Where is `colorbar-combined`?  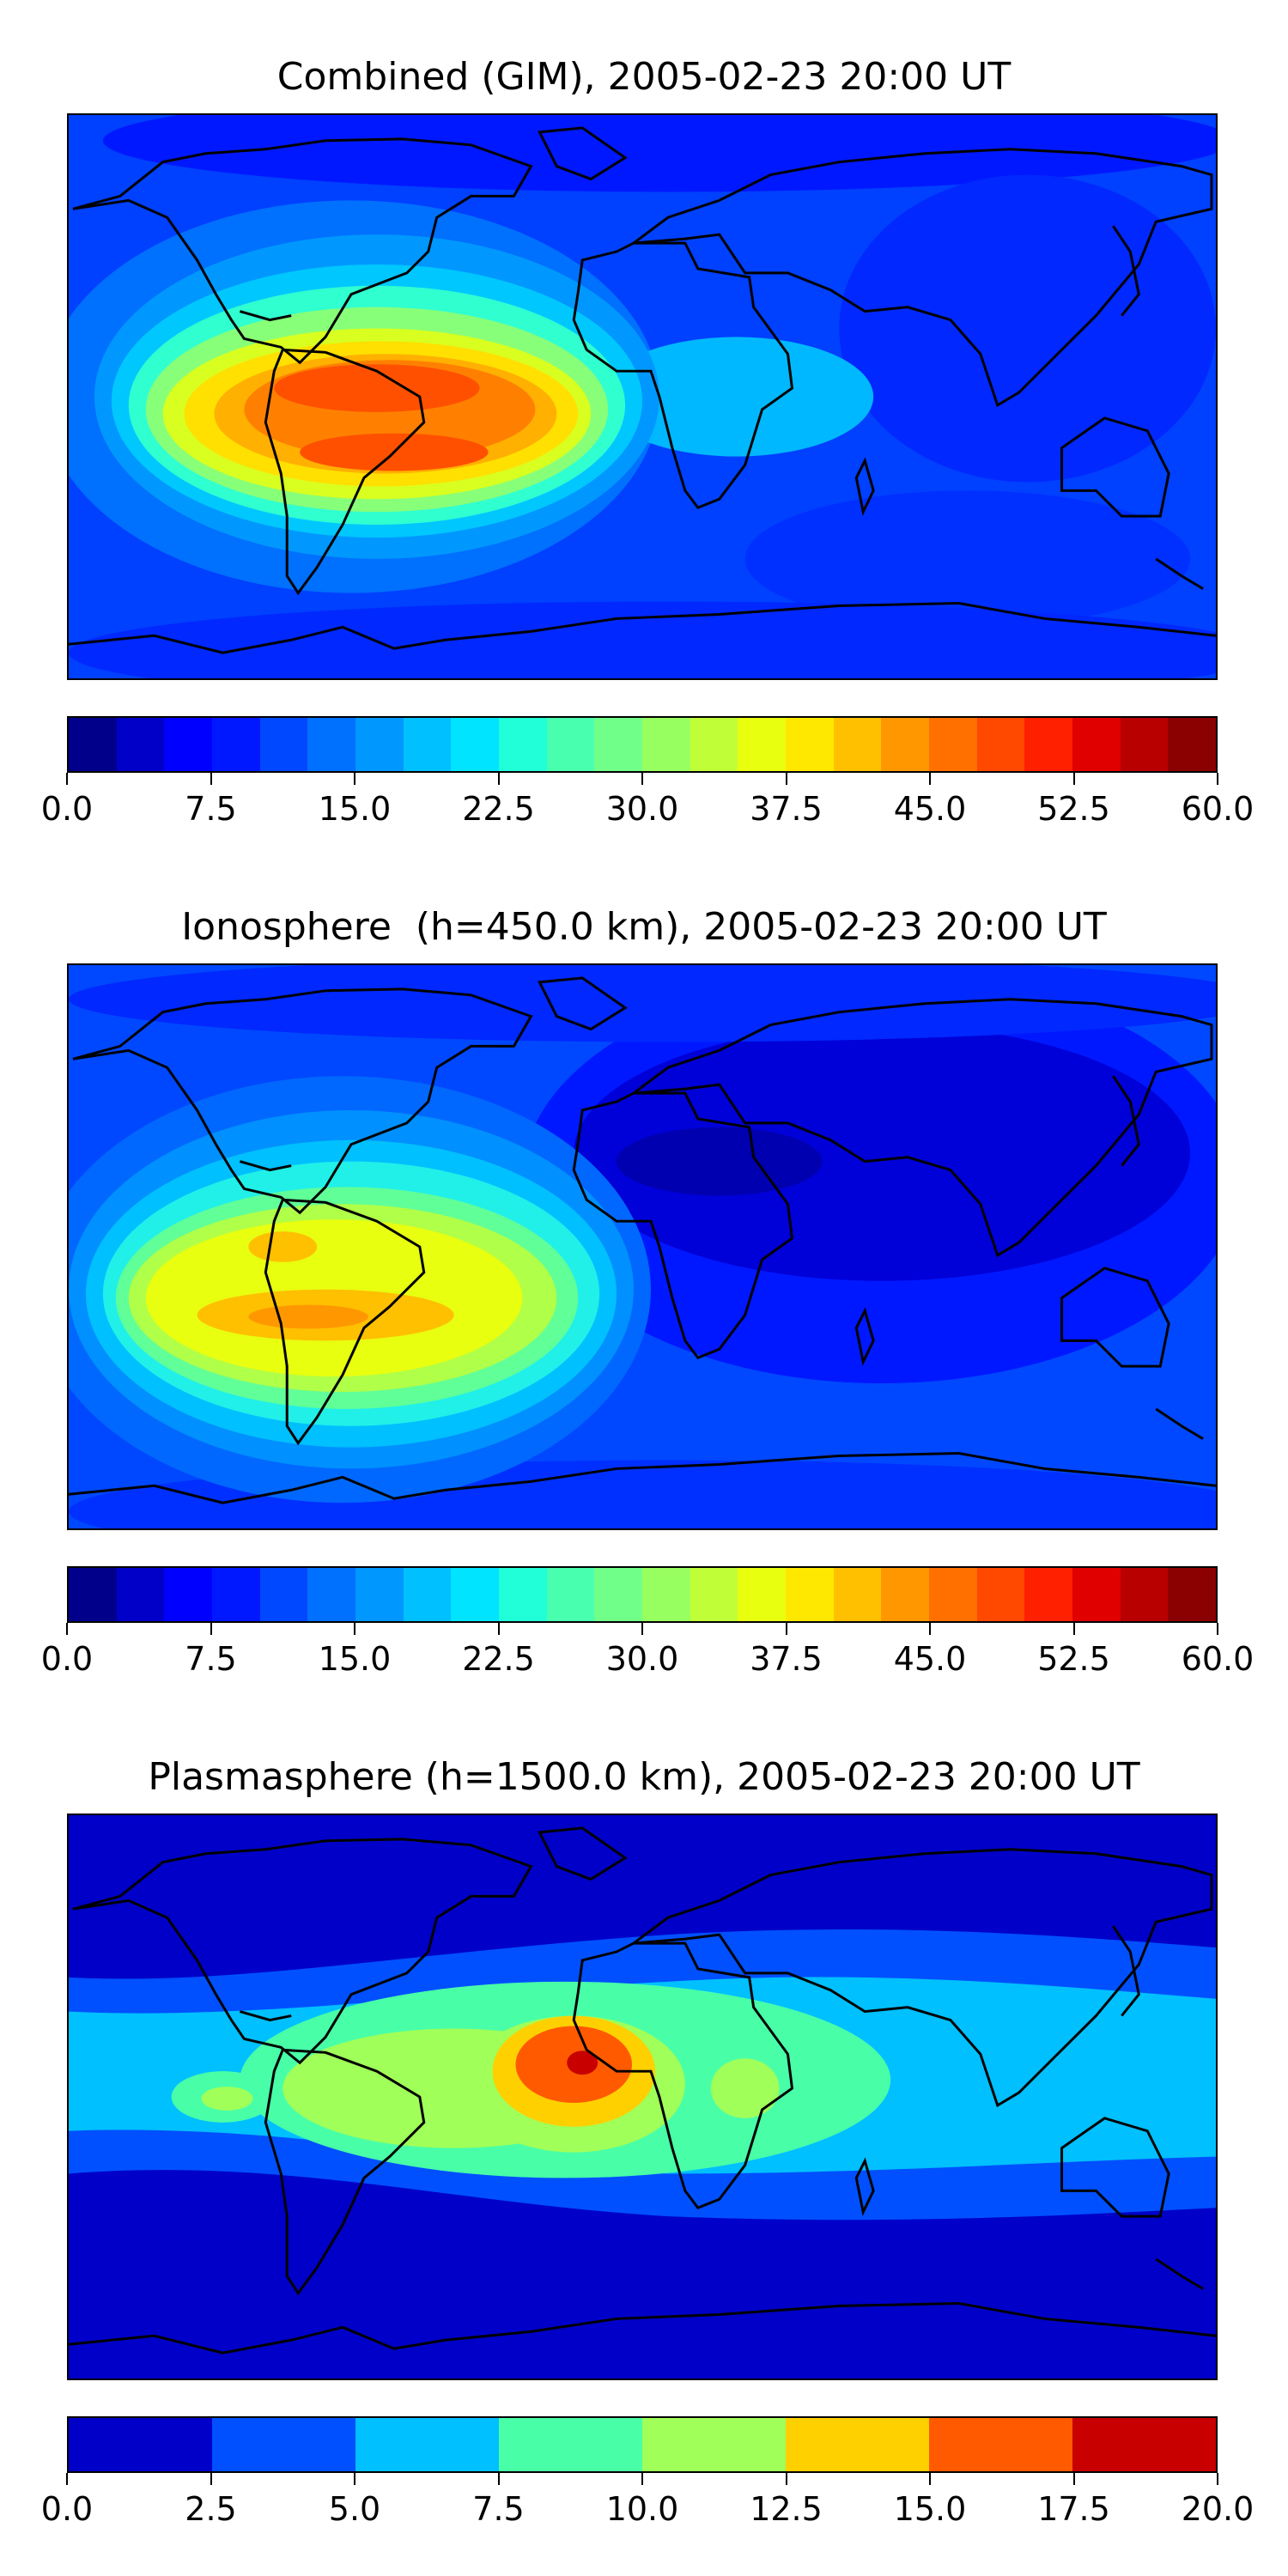 colorbar-combined is located at coordinates (642, 744).